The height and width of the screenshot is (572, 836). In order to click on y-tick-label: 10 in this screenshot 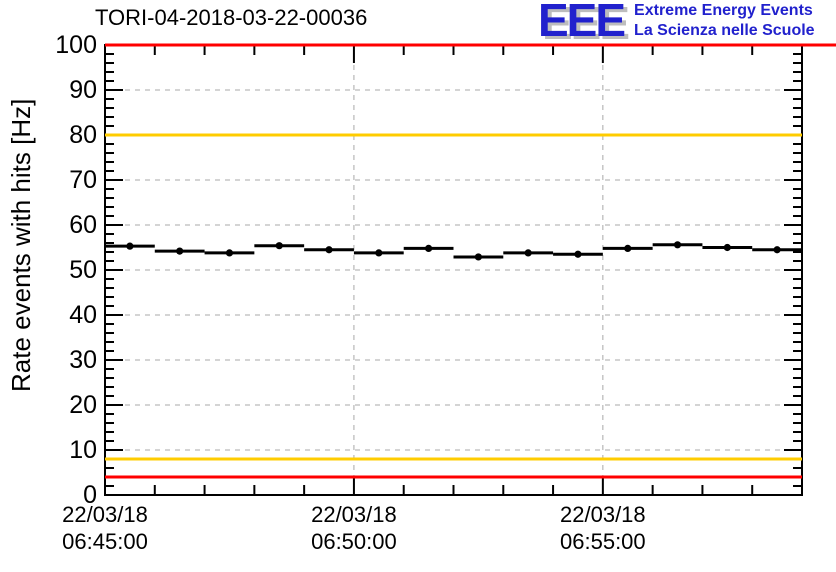, I will do `click(83, 450)`.